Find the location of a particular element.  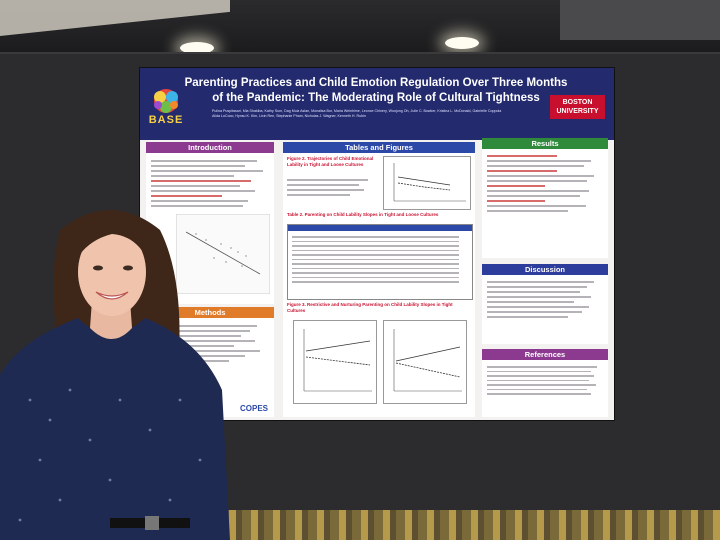

references-body is located at coordinates (545, 380).